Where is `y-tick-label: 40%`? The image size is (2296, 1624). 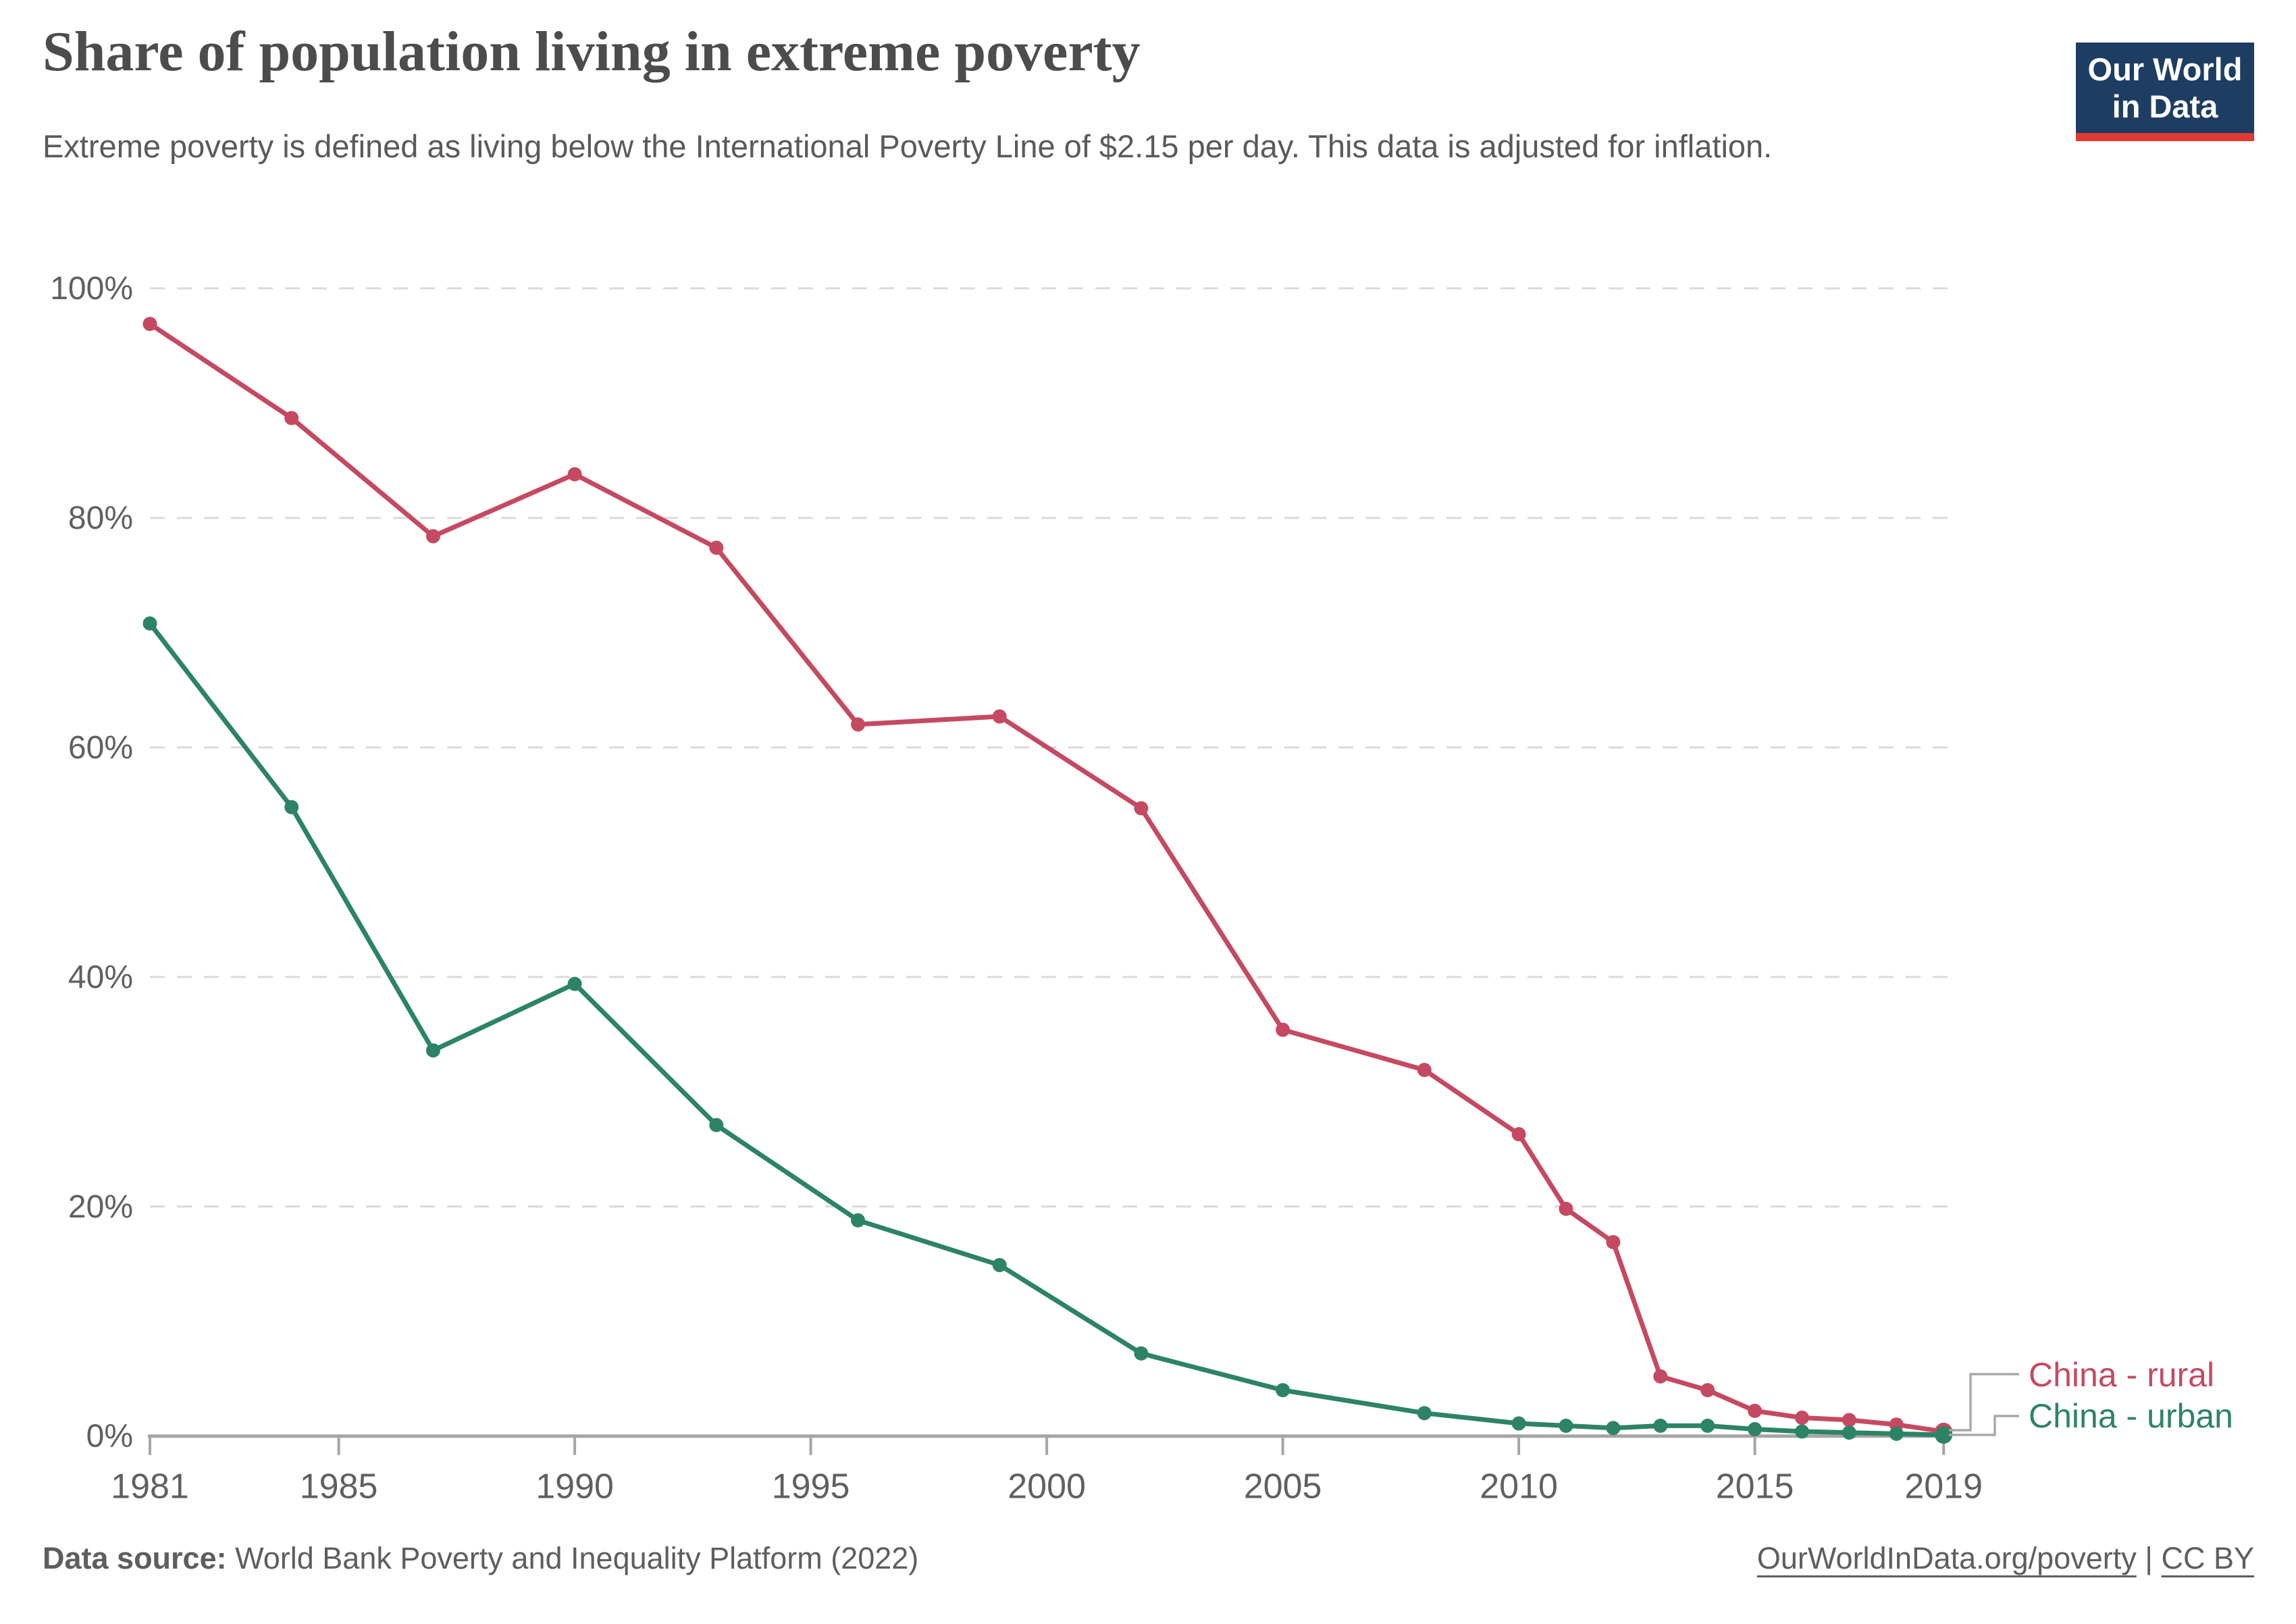
y-tick-label: 40% is located at coordinates (100, 978).